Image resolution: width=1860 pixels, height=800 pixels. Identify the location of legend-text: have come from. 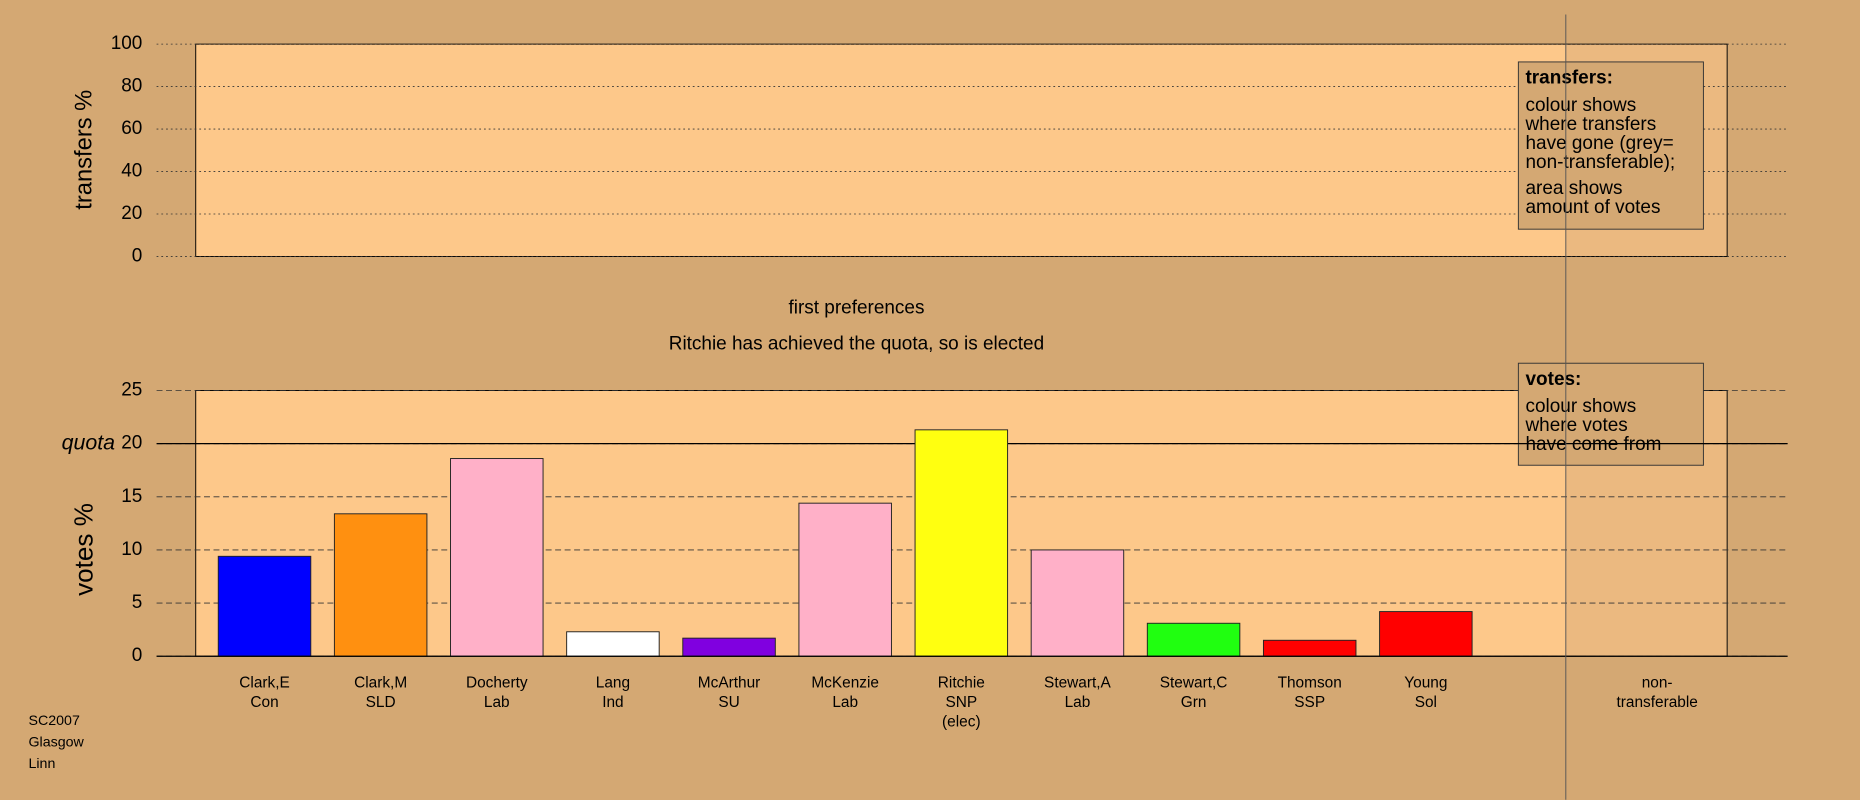
(1593, 444).